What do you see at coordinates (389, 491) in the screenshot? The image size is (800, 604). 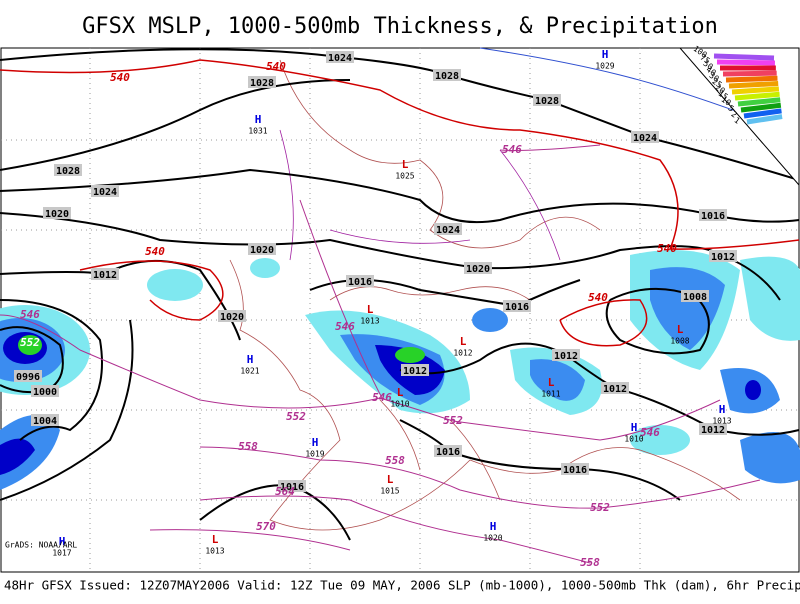 I see `pressure-value: 1015` at bounding box center [389, 491].